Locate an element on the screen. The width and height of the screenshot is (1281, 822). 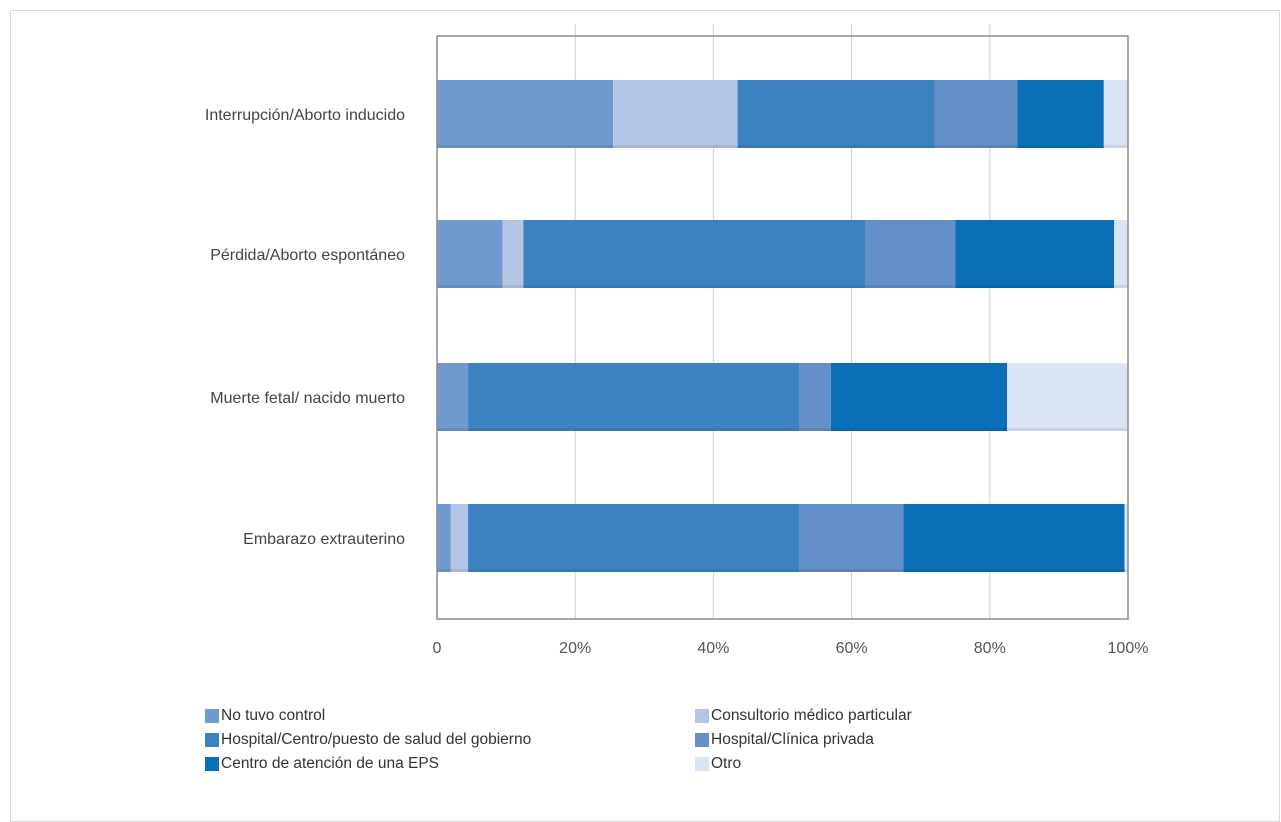
category-label: Pérdida/Aborto espontáneo is located at coordinates (307, 255).